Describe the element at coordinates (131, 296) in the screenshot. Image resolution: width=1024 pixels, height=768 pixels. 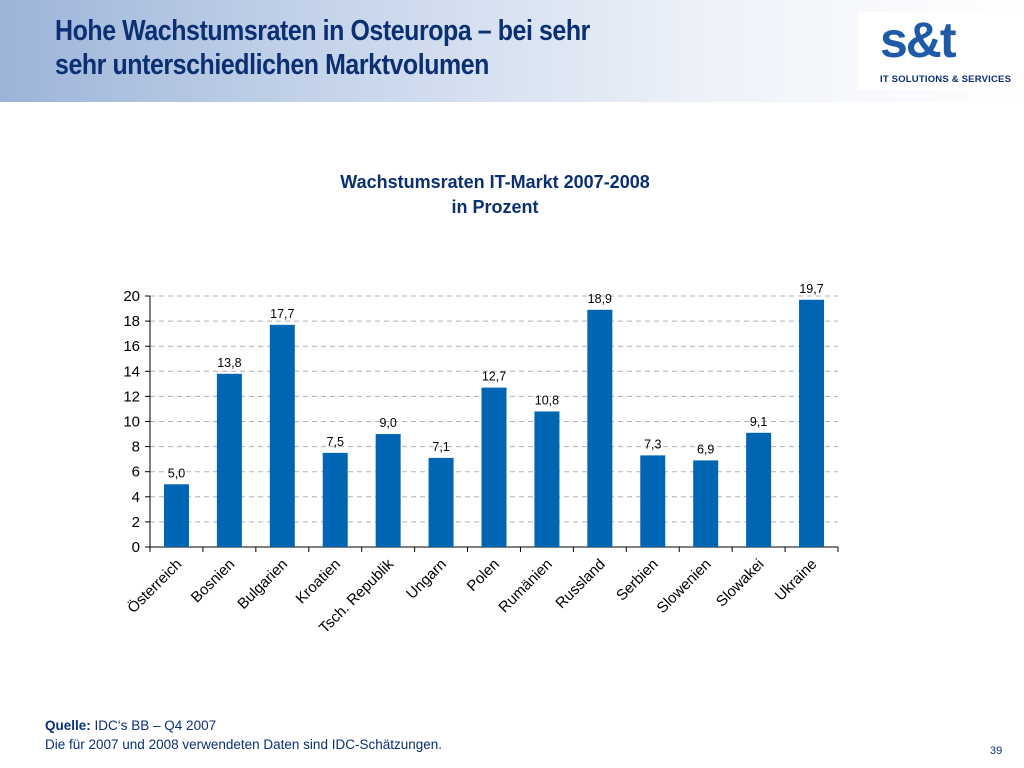
I see `y-tick-label: 20` at that location.